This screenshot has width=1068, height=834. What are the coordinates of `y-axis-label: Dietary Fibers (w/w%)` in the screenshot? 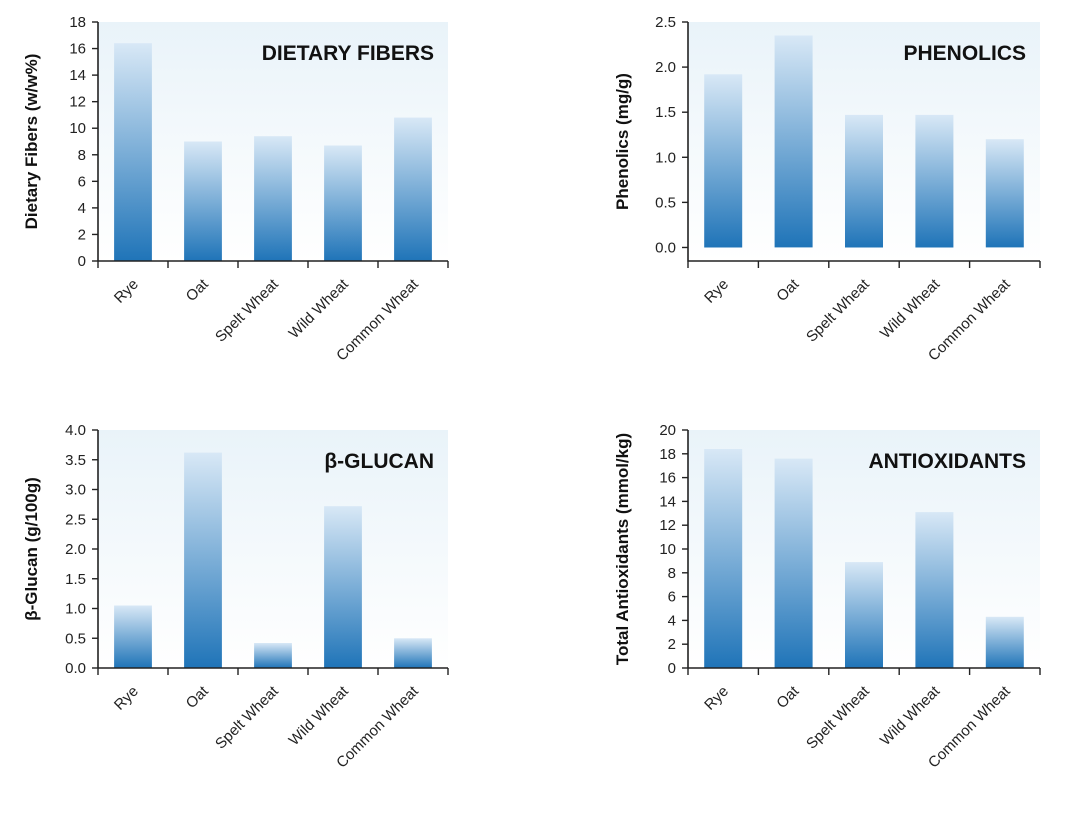 It's located at (31, 142).